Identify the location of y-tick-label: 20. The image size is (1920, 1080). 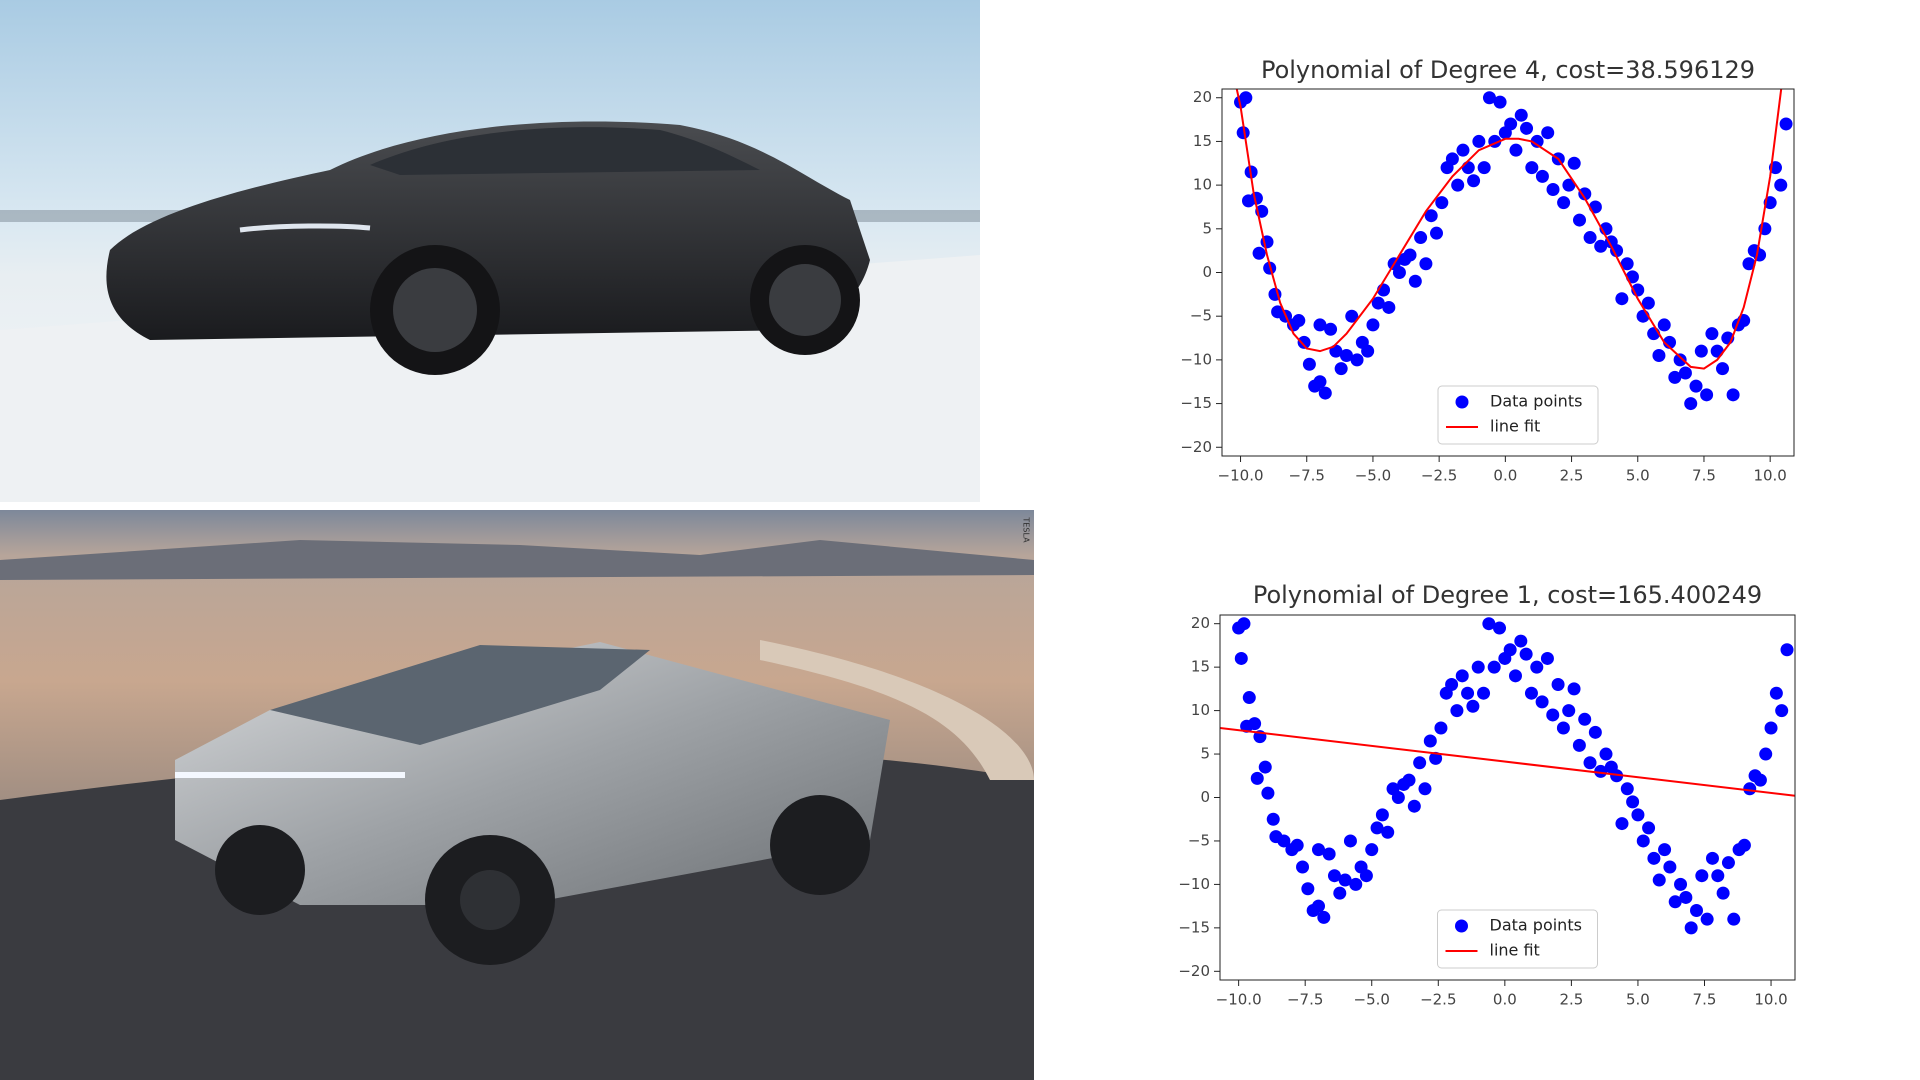
(1202, 97).